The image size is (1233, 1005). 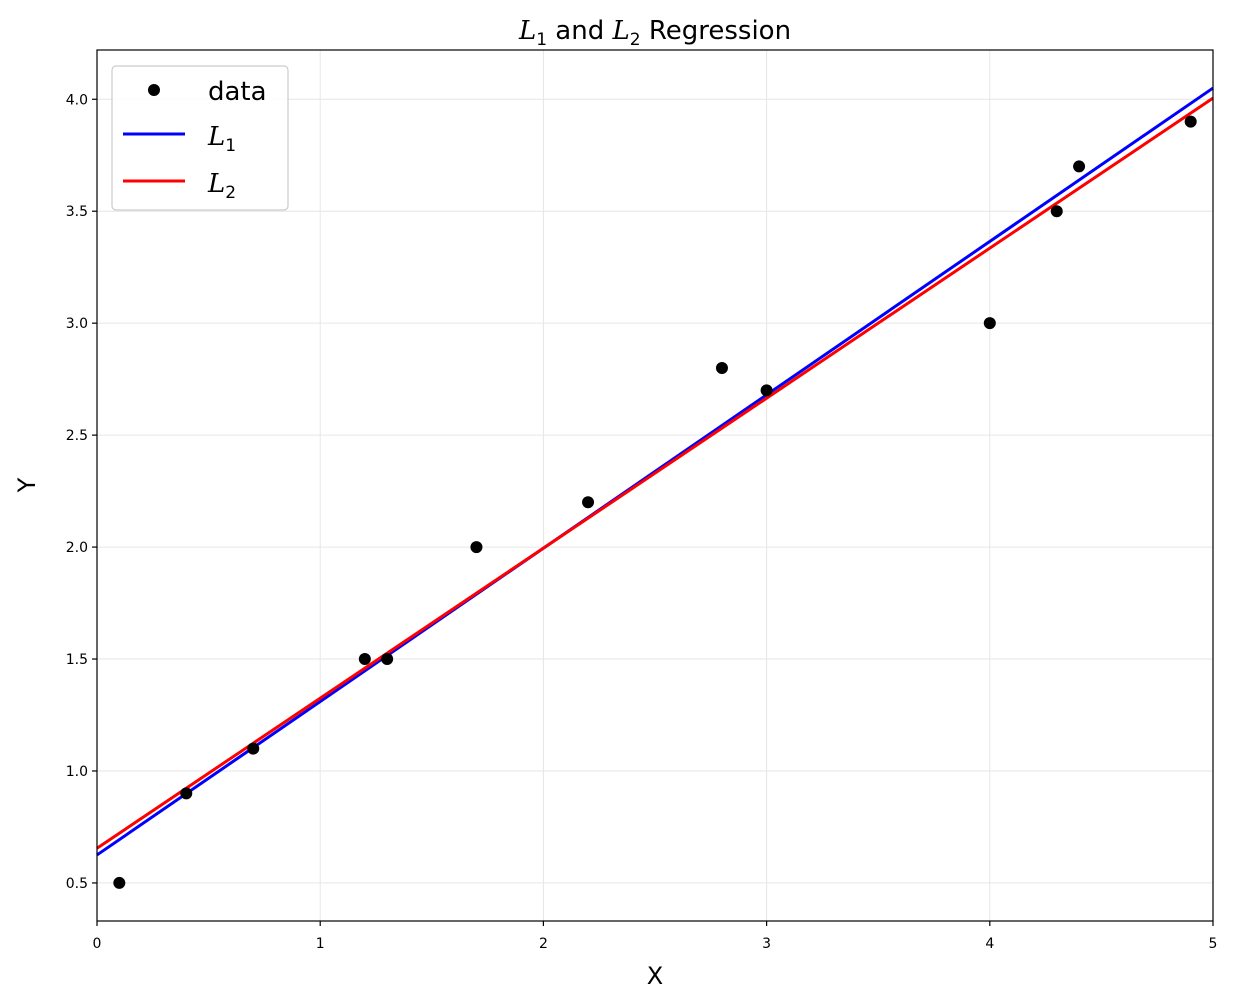 I want to click on y-axis-label: Y, so click(x=27, y=485).